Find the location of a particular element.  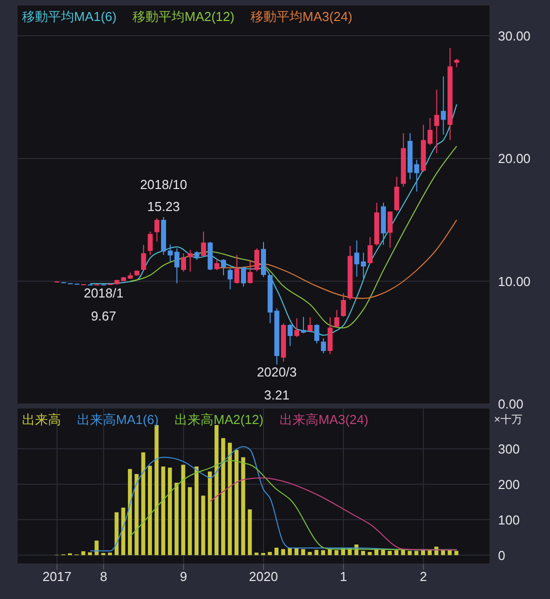

y-axis-title: ×十万 is located at coordinates (508, 420).